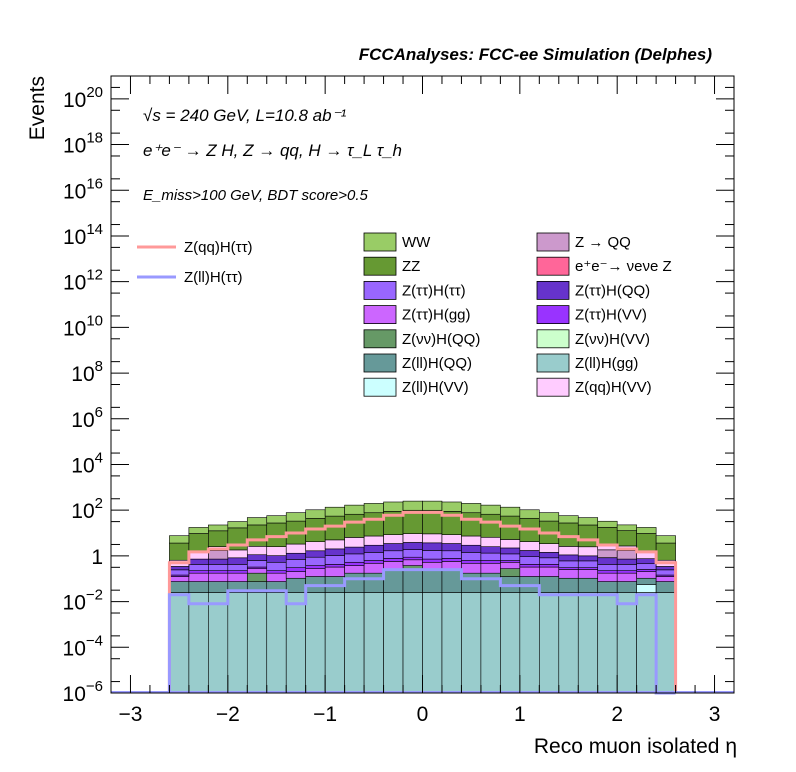 This screenshot has height=772, width=796. I want to click on legend-label: Z(qq)H(ττ), so click(218, 247).